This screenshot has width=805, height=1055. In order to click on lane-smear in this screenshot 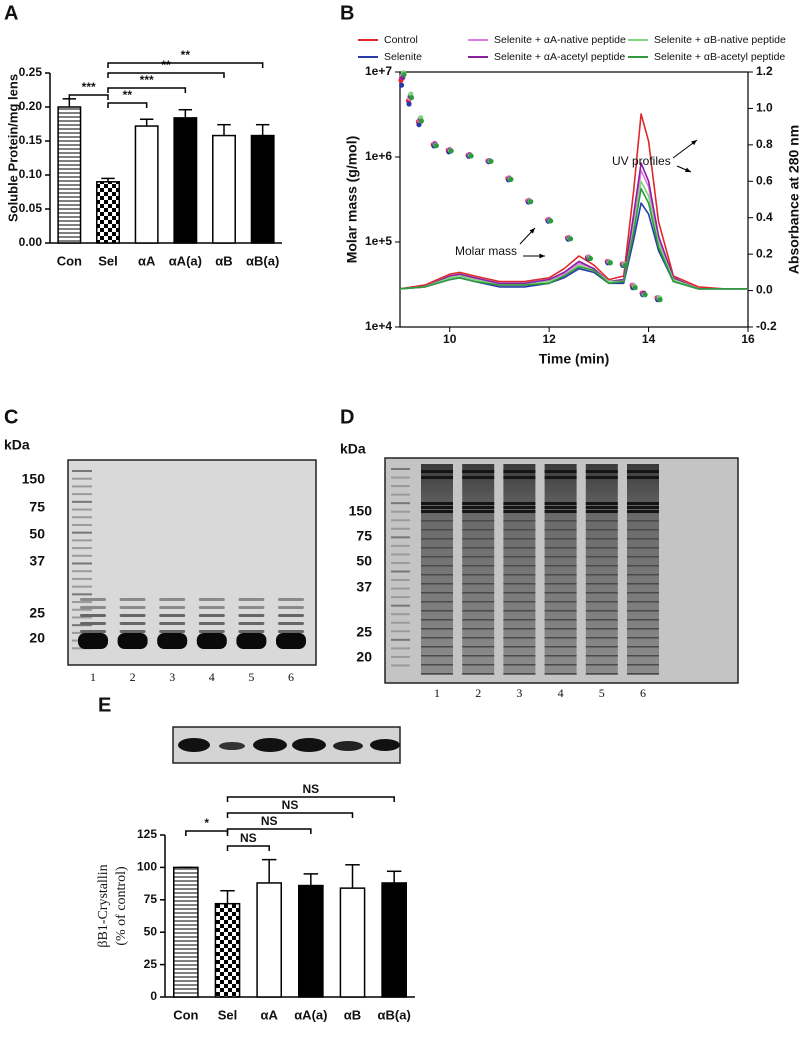, I will do `click(519, 569)`.